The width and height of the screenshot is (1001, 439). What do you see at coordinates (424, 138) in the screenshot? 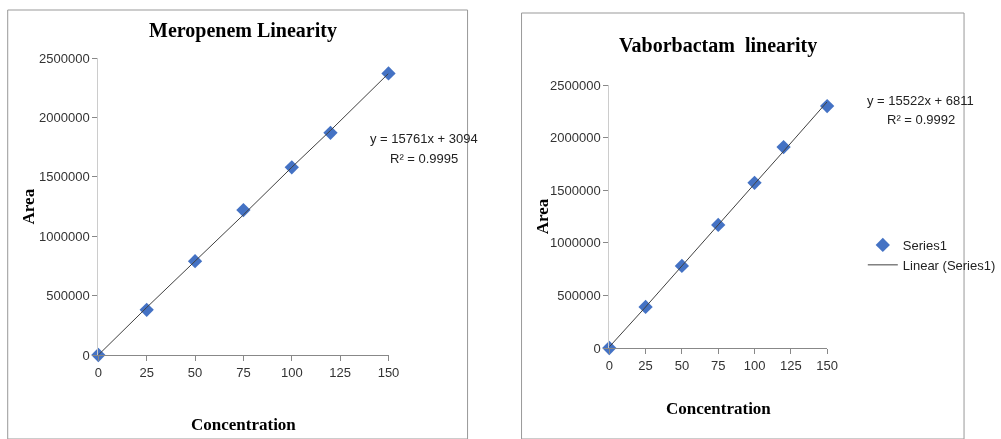
I see `annotation: y = 15761x + 3094` at bounding box center [424, 138].